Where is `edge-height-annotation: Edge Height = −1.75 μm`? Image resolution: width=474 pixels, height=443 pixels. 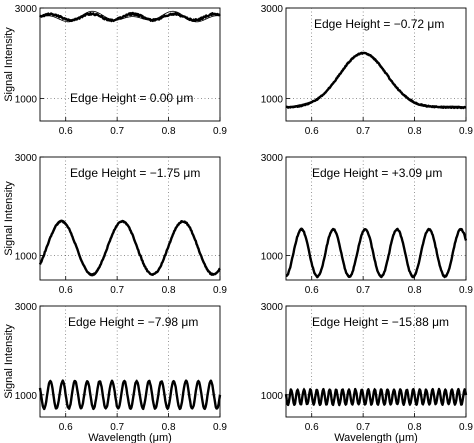 edge-height-annotation: Edge Height = −1.75 μm is located at coordinates (135, 173).